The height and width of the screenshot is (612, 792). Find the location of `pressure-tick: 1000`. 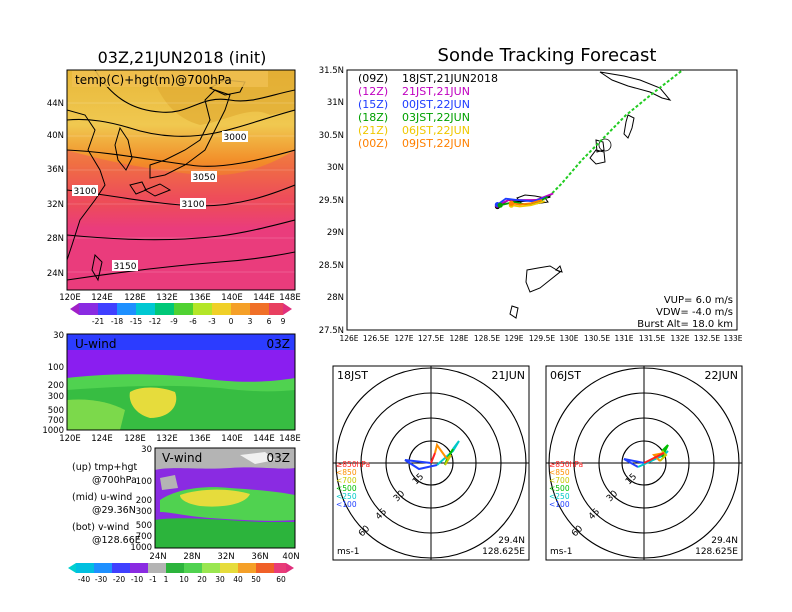

pressure-tick: 1000 is located at coordinates (141, 548).